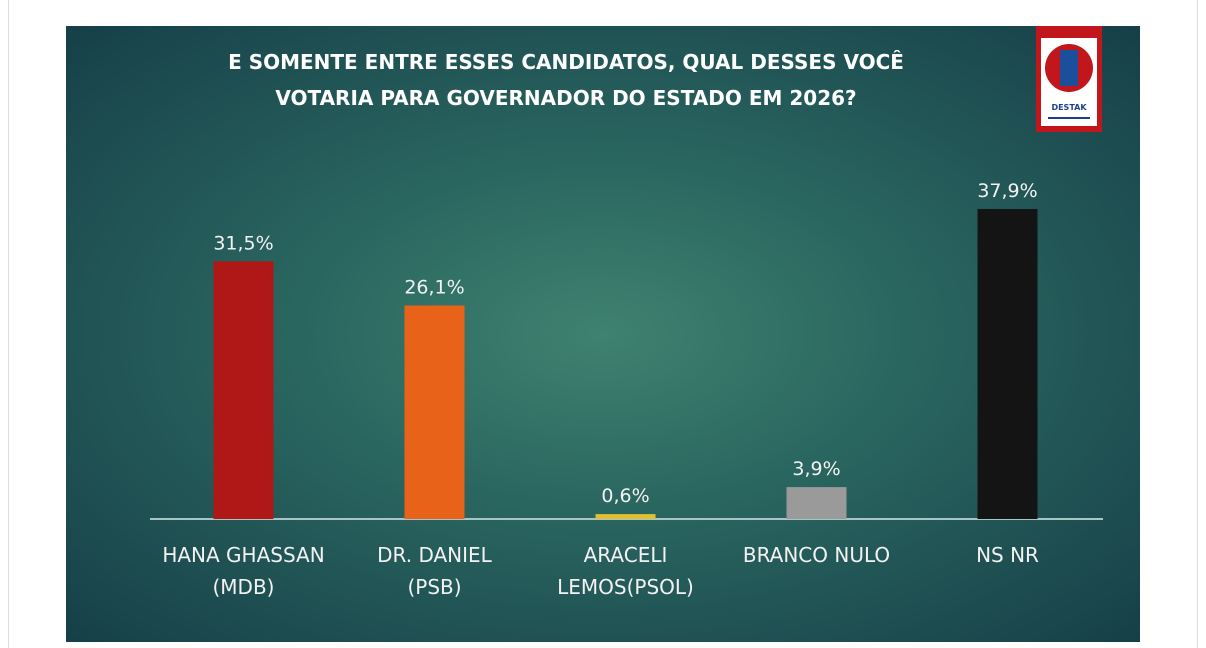 The image size is (1206, 648). I want to click on value-label: 31,5%, so click(243, 243).